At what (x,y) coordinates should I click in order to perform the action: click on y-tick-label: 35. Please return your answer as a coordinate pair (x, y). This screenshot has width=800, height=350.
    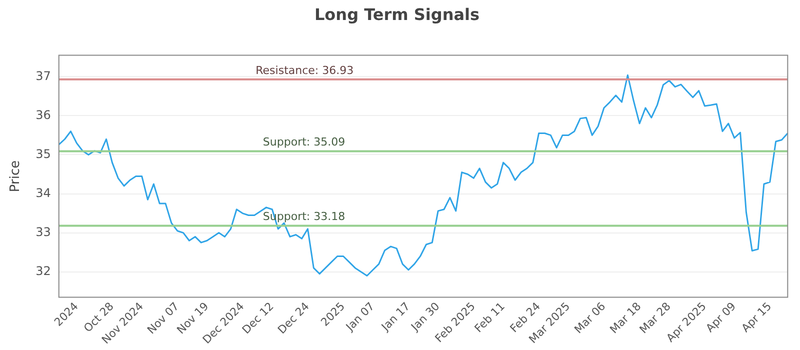
    Looking at the image, I should click on (43, 153).